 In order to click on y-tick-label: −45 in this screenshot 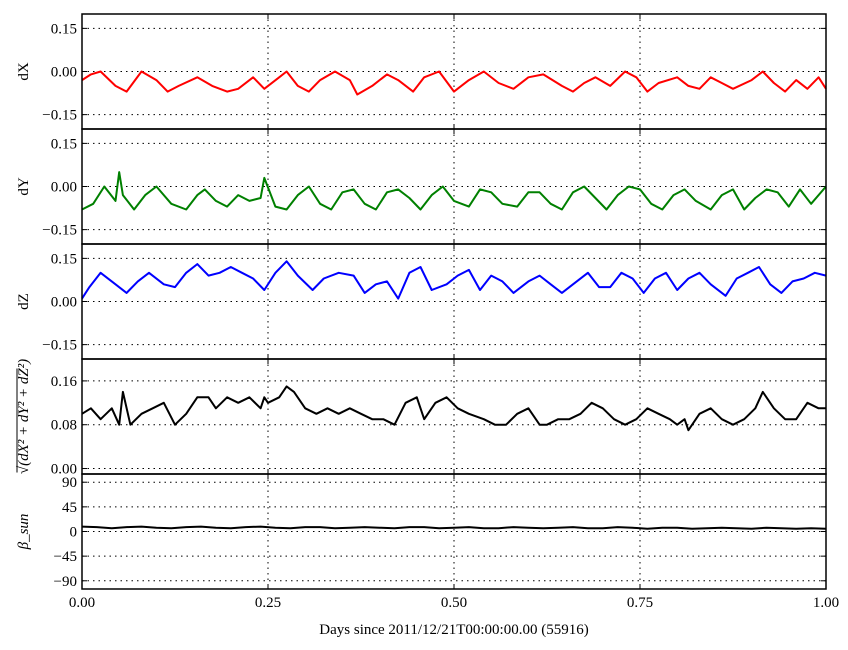, I will do `click(65, 557)`.